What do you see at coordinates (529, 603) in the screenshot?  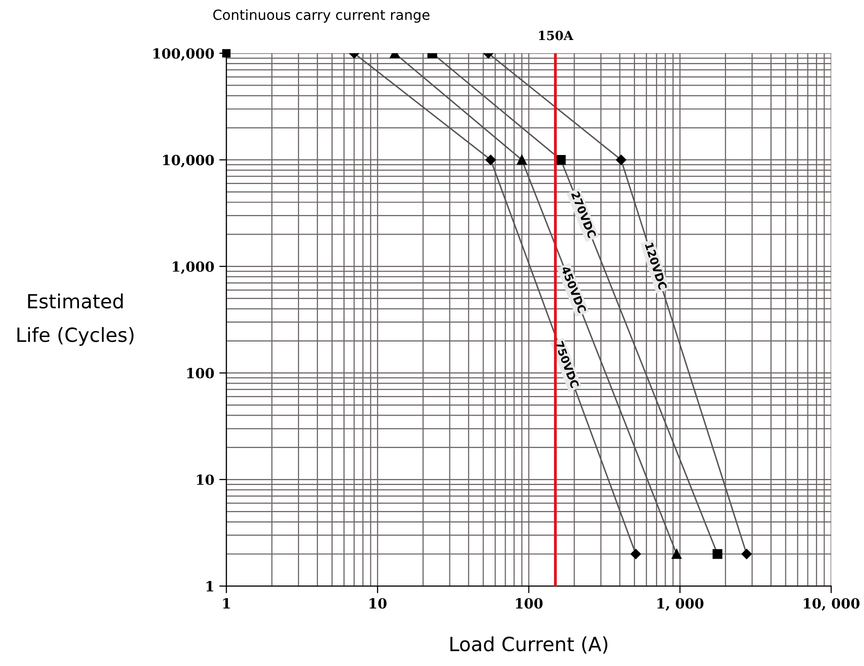 I see `x-tick-label: 100` at bounding box center [529, 603].